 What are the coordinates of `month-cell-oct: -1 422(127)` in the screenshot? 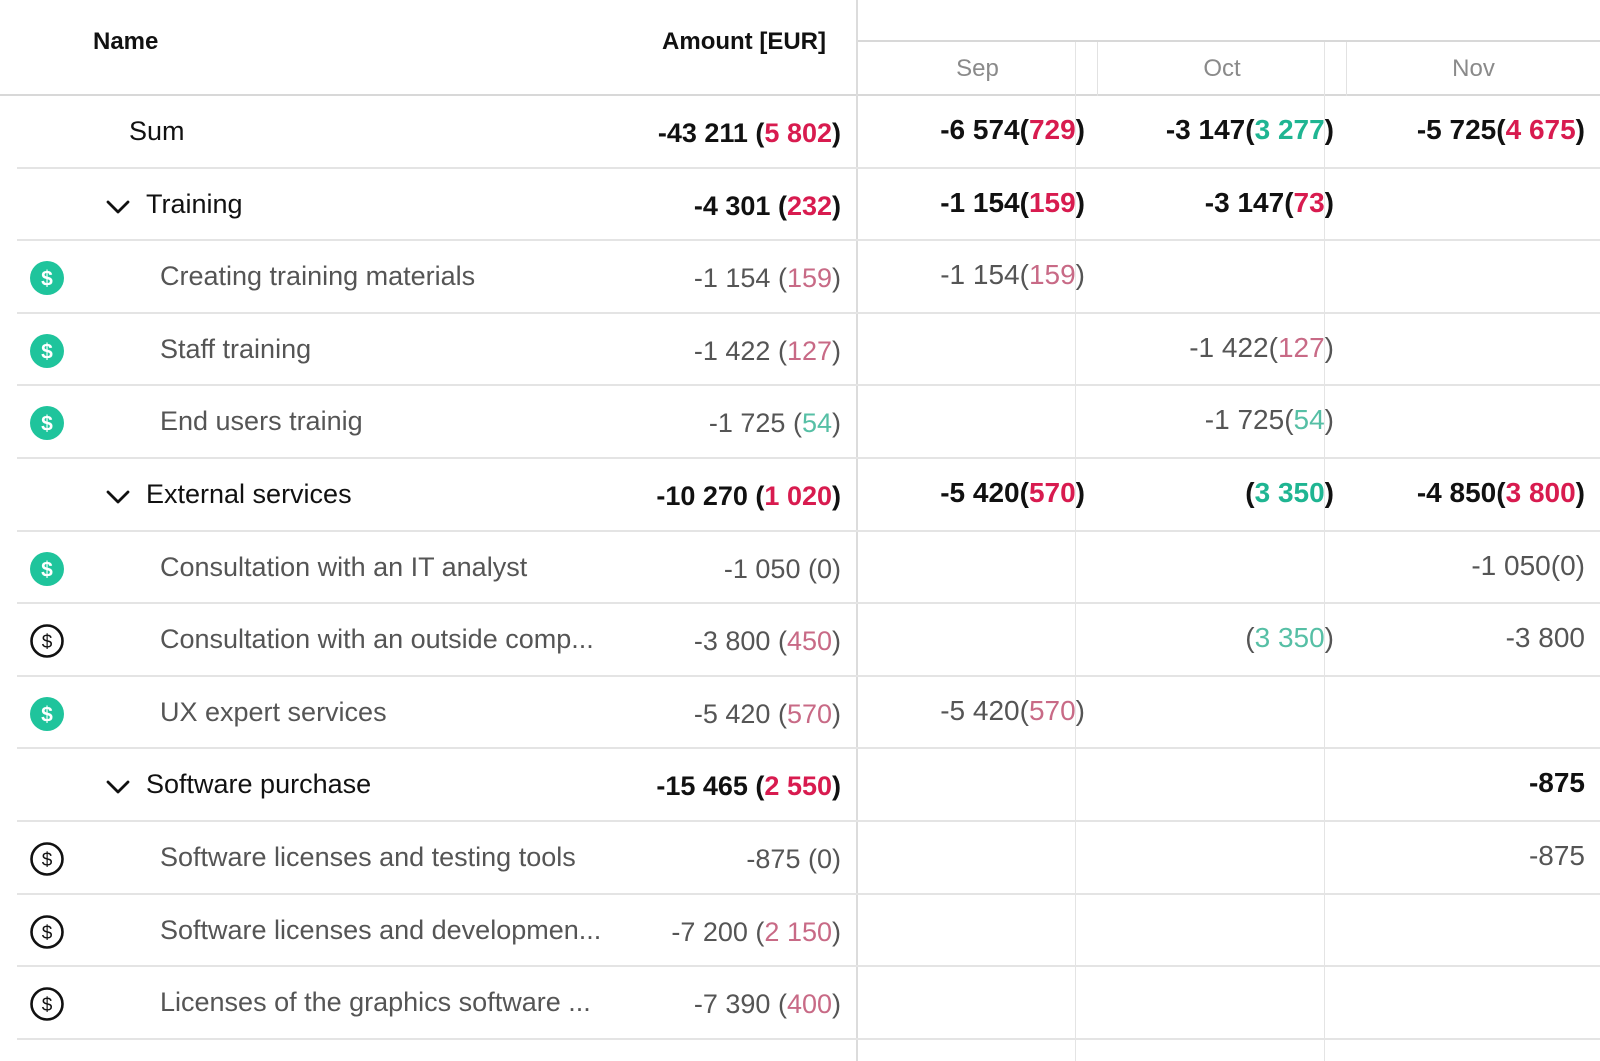 It's located at (1261, 348).